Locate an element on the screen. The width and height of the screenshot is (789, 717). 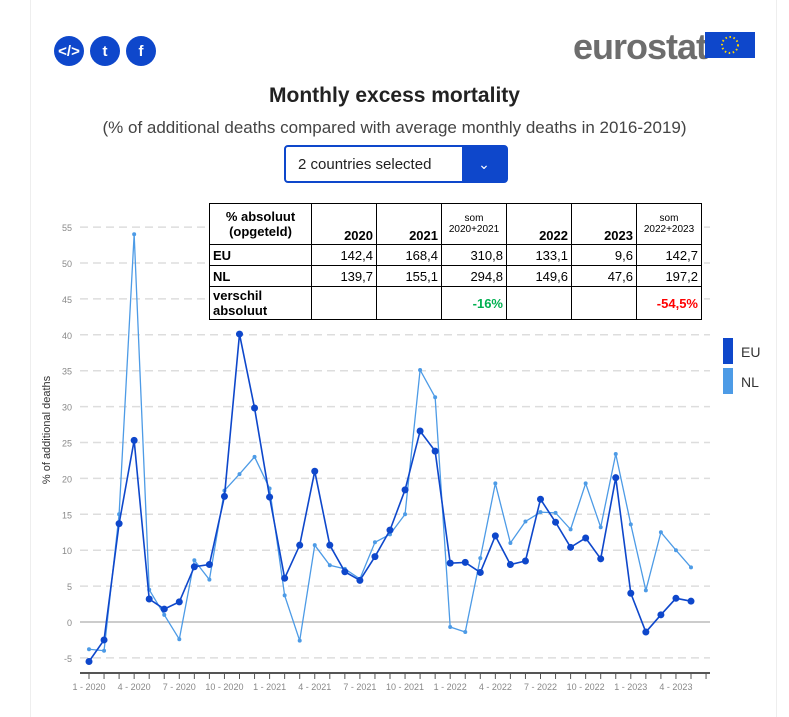
x-tick-label: 1 - 2022 is located at coordinates (450, 687).